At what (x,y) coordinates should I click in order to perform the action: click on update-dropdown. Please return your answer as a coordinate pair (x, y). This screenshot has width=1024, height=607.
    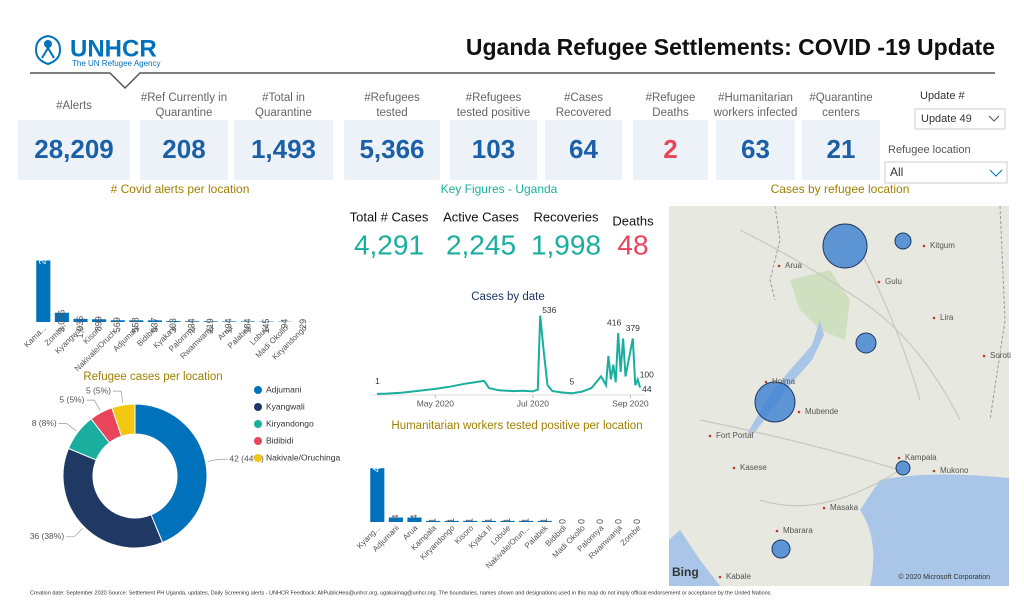
    Looking at the image, I should click on (960, 119).